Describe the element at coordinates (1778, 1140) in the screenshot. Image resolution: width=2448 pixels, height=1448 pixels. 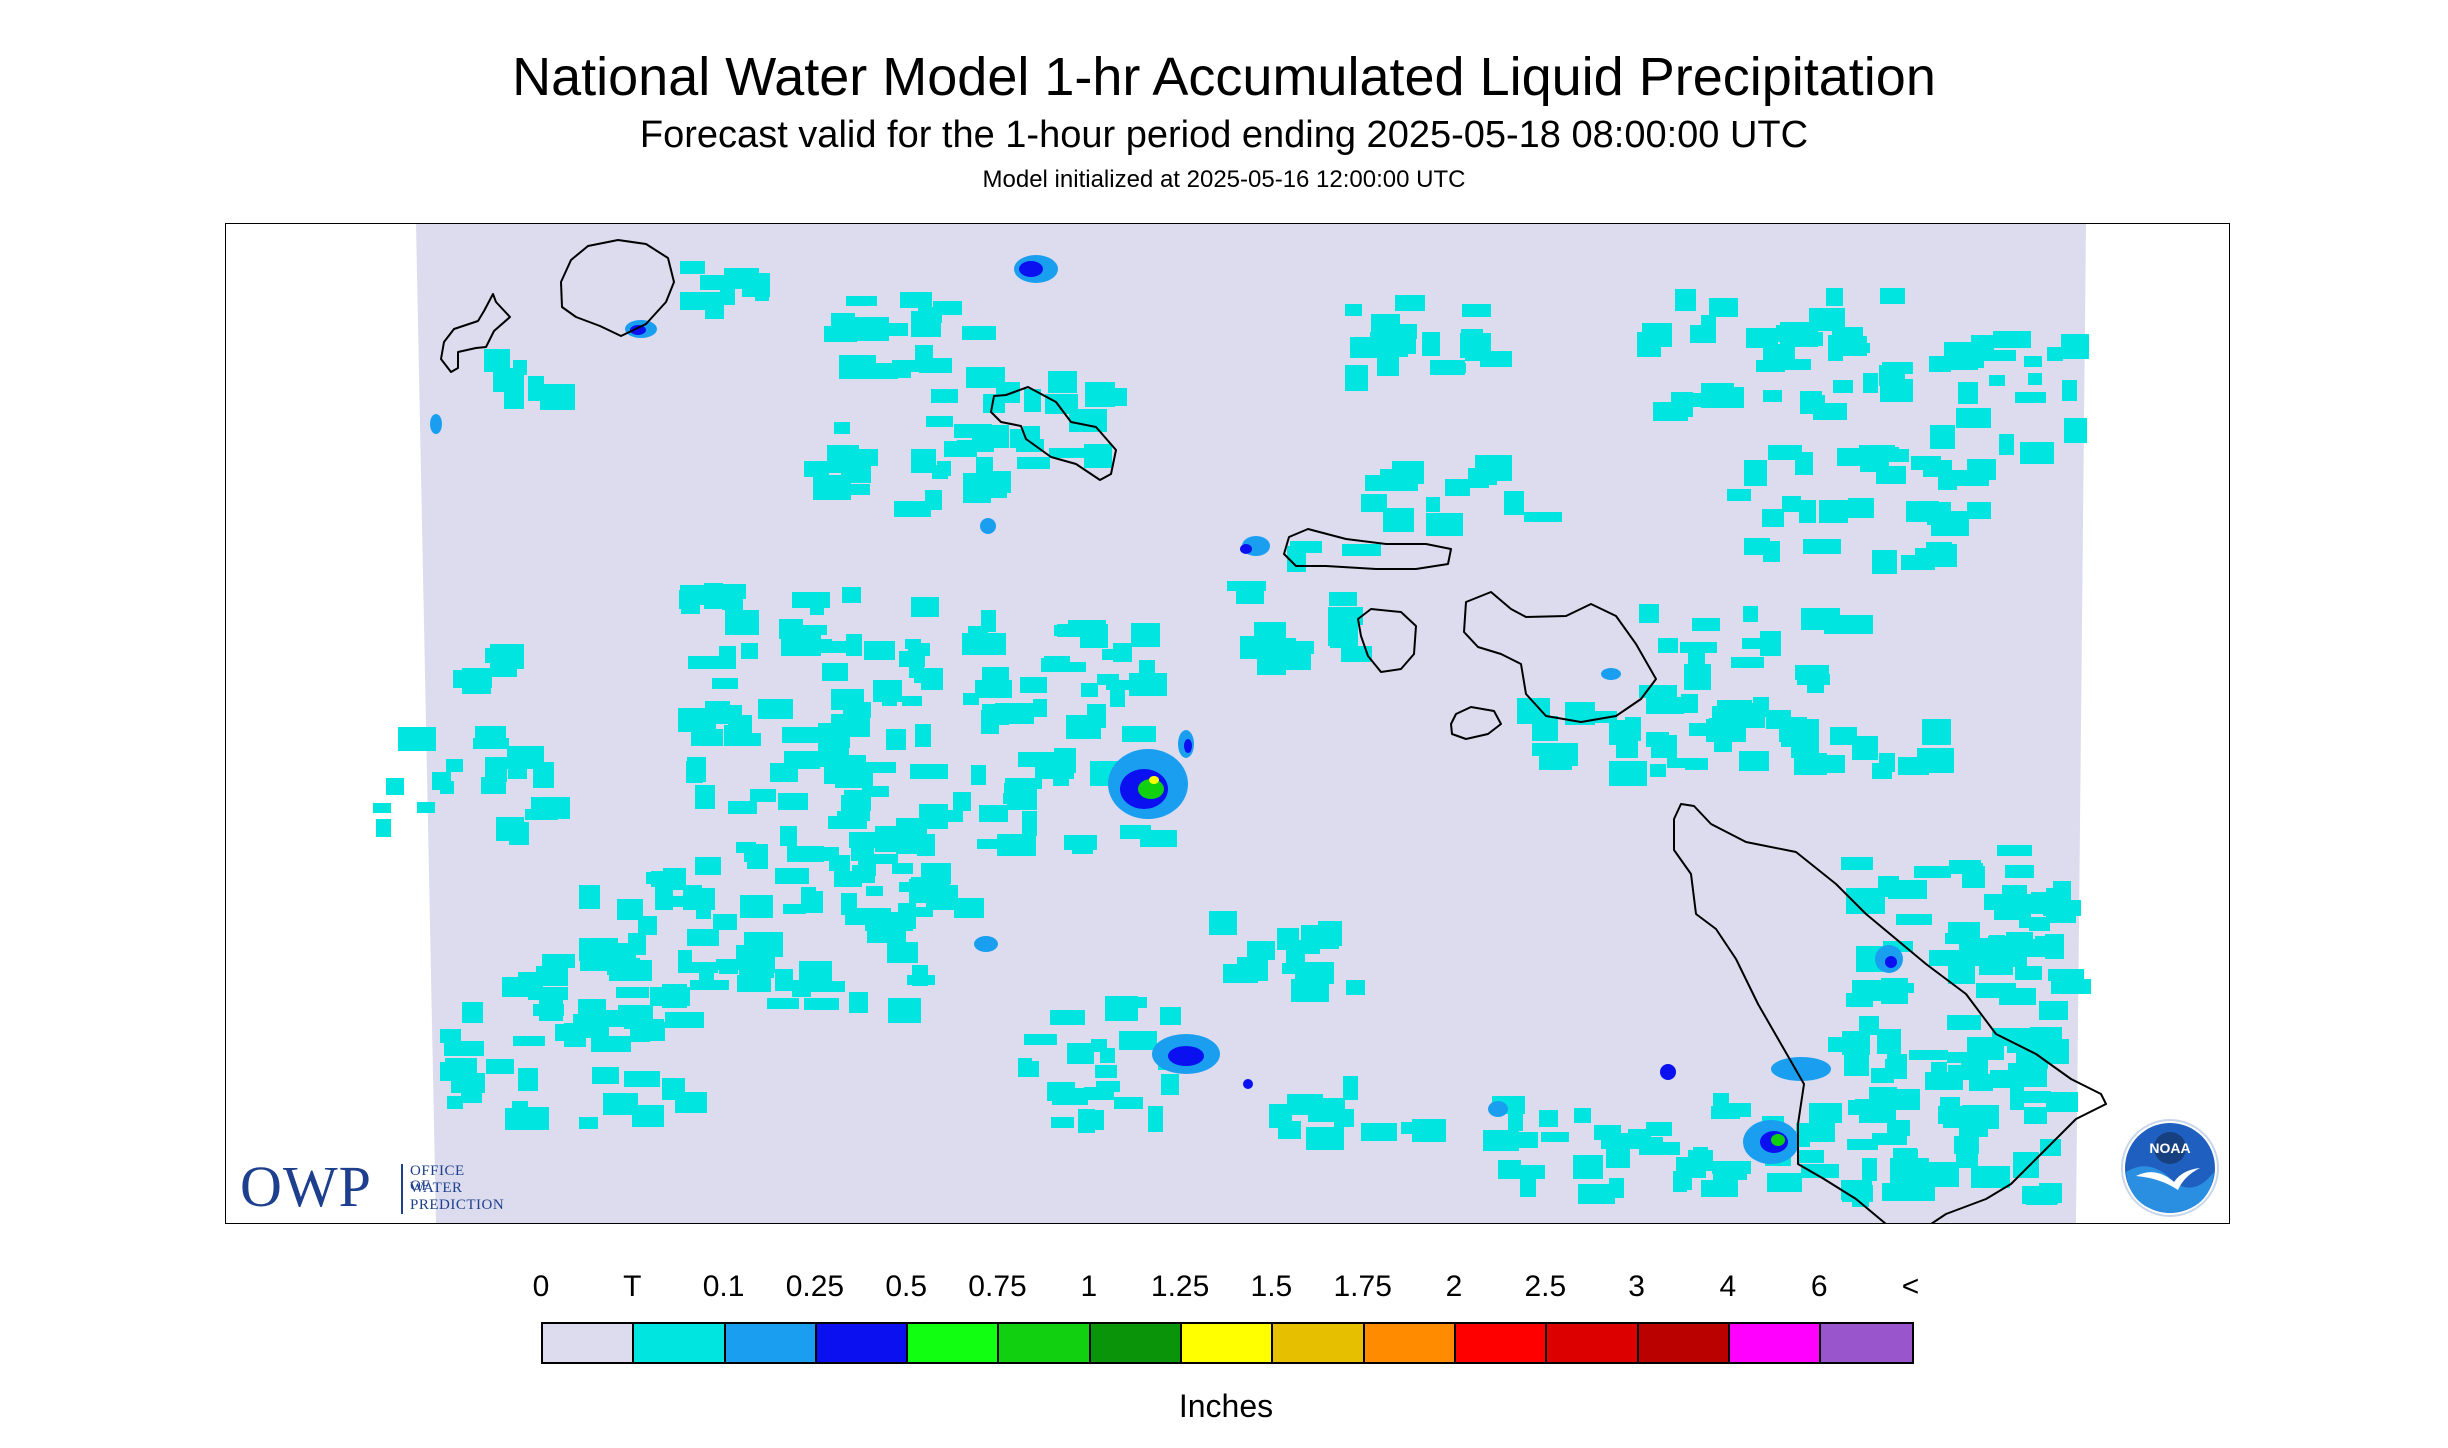
I see `heavy-precip-cell` at that location.